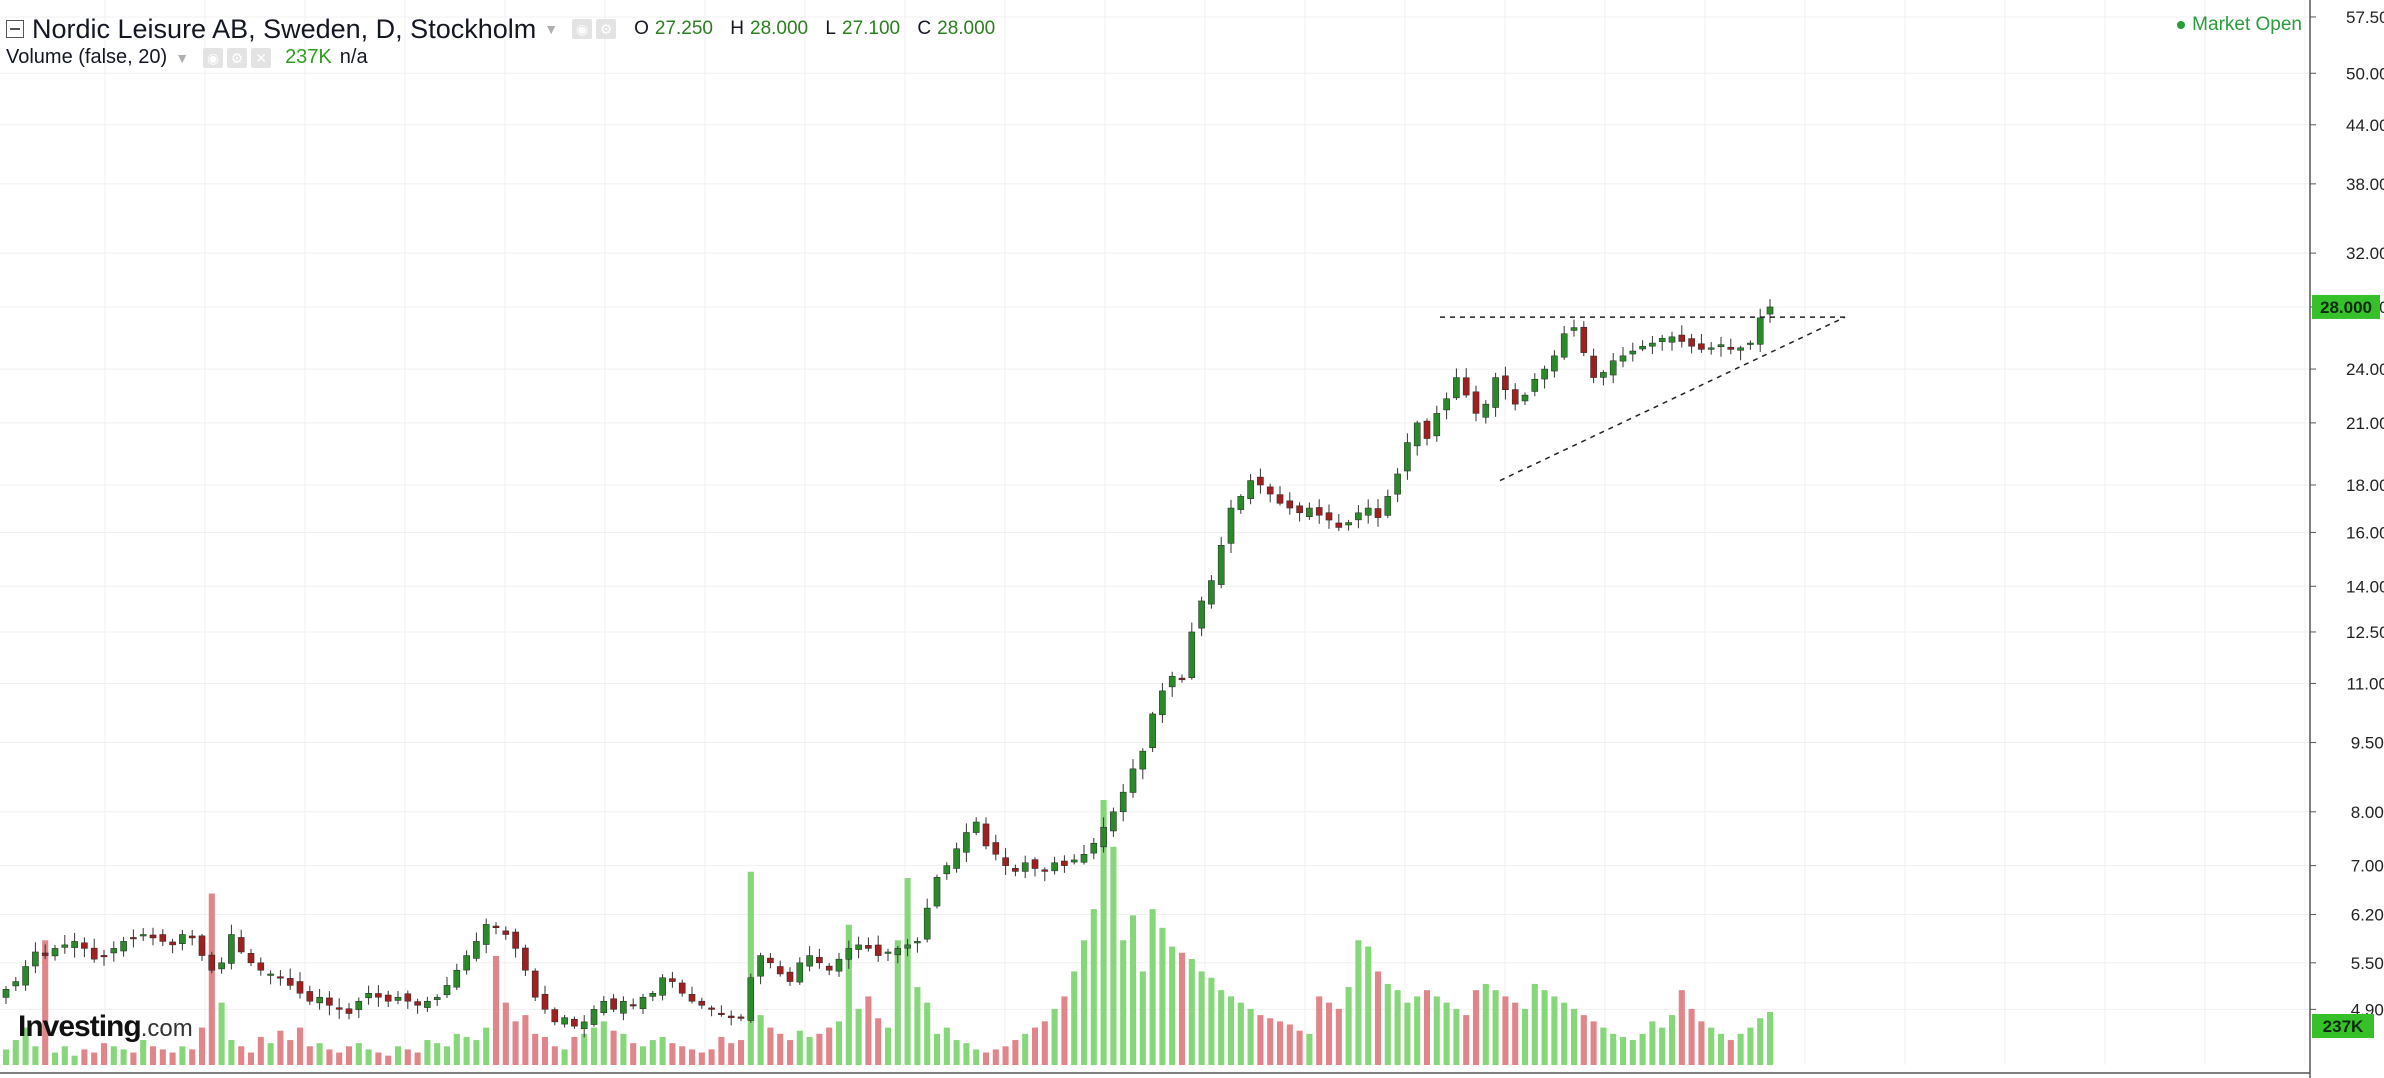  I want to click on y-tick-label: 14.000, so click(2365, 586).